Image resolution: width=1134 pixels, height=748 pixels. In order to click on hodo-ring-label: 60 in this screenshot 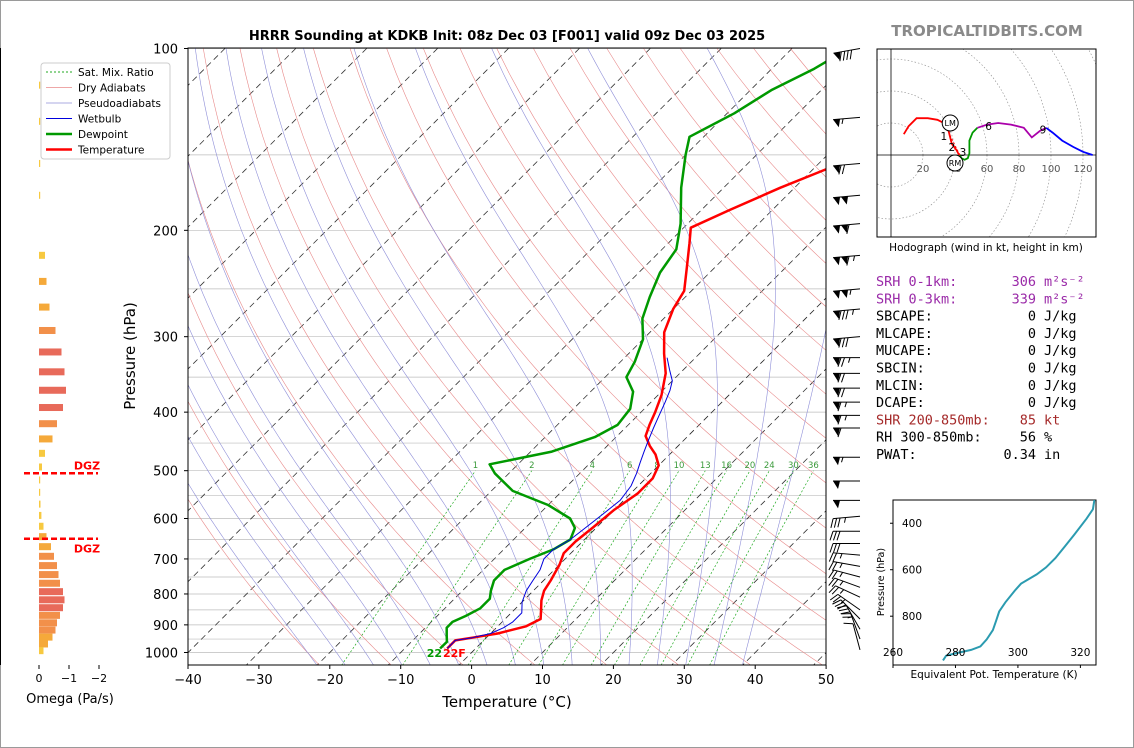, I will do `click(987, 169)`.